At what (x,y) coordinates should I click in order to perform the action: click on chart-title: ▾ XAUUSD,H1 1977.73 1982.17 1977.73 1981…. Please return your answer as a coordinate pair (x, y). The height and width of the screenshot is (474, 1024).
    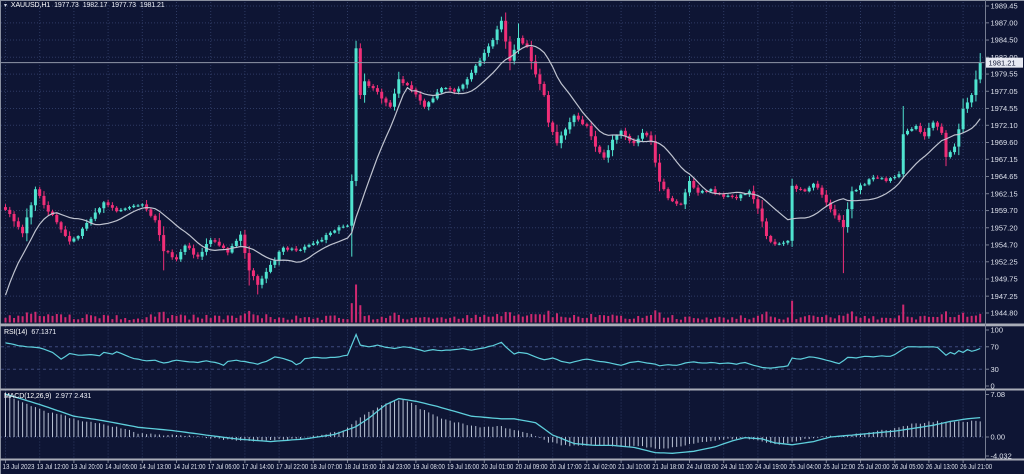
    Looking at the image, I should click on (84, 6).